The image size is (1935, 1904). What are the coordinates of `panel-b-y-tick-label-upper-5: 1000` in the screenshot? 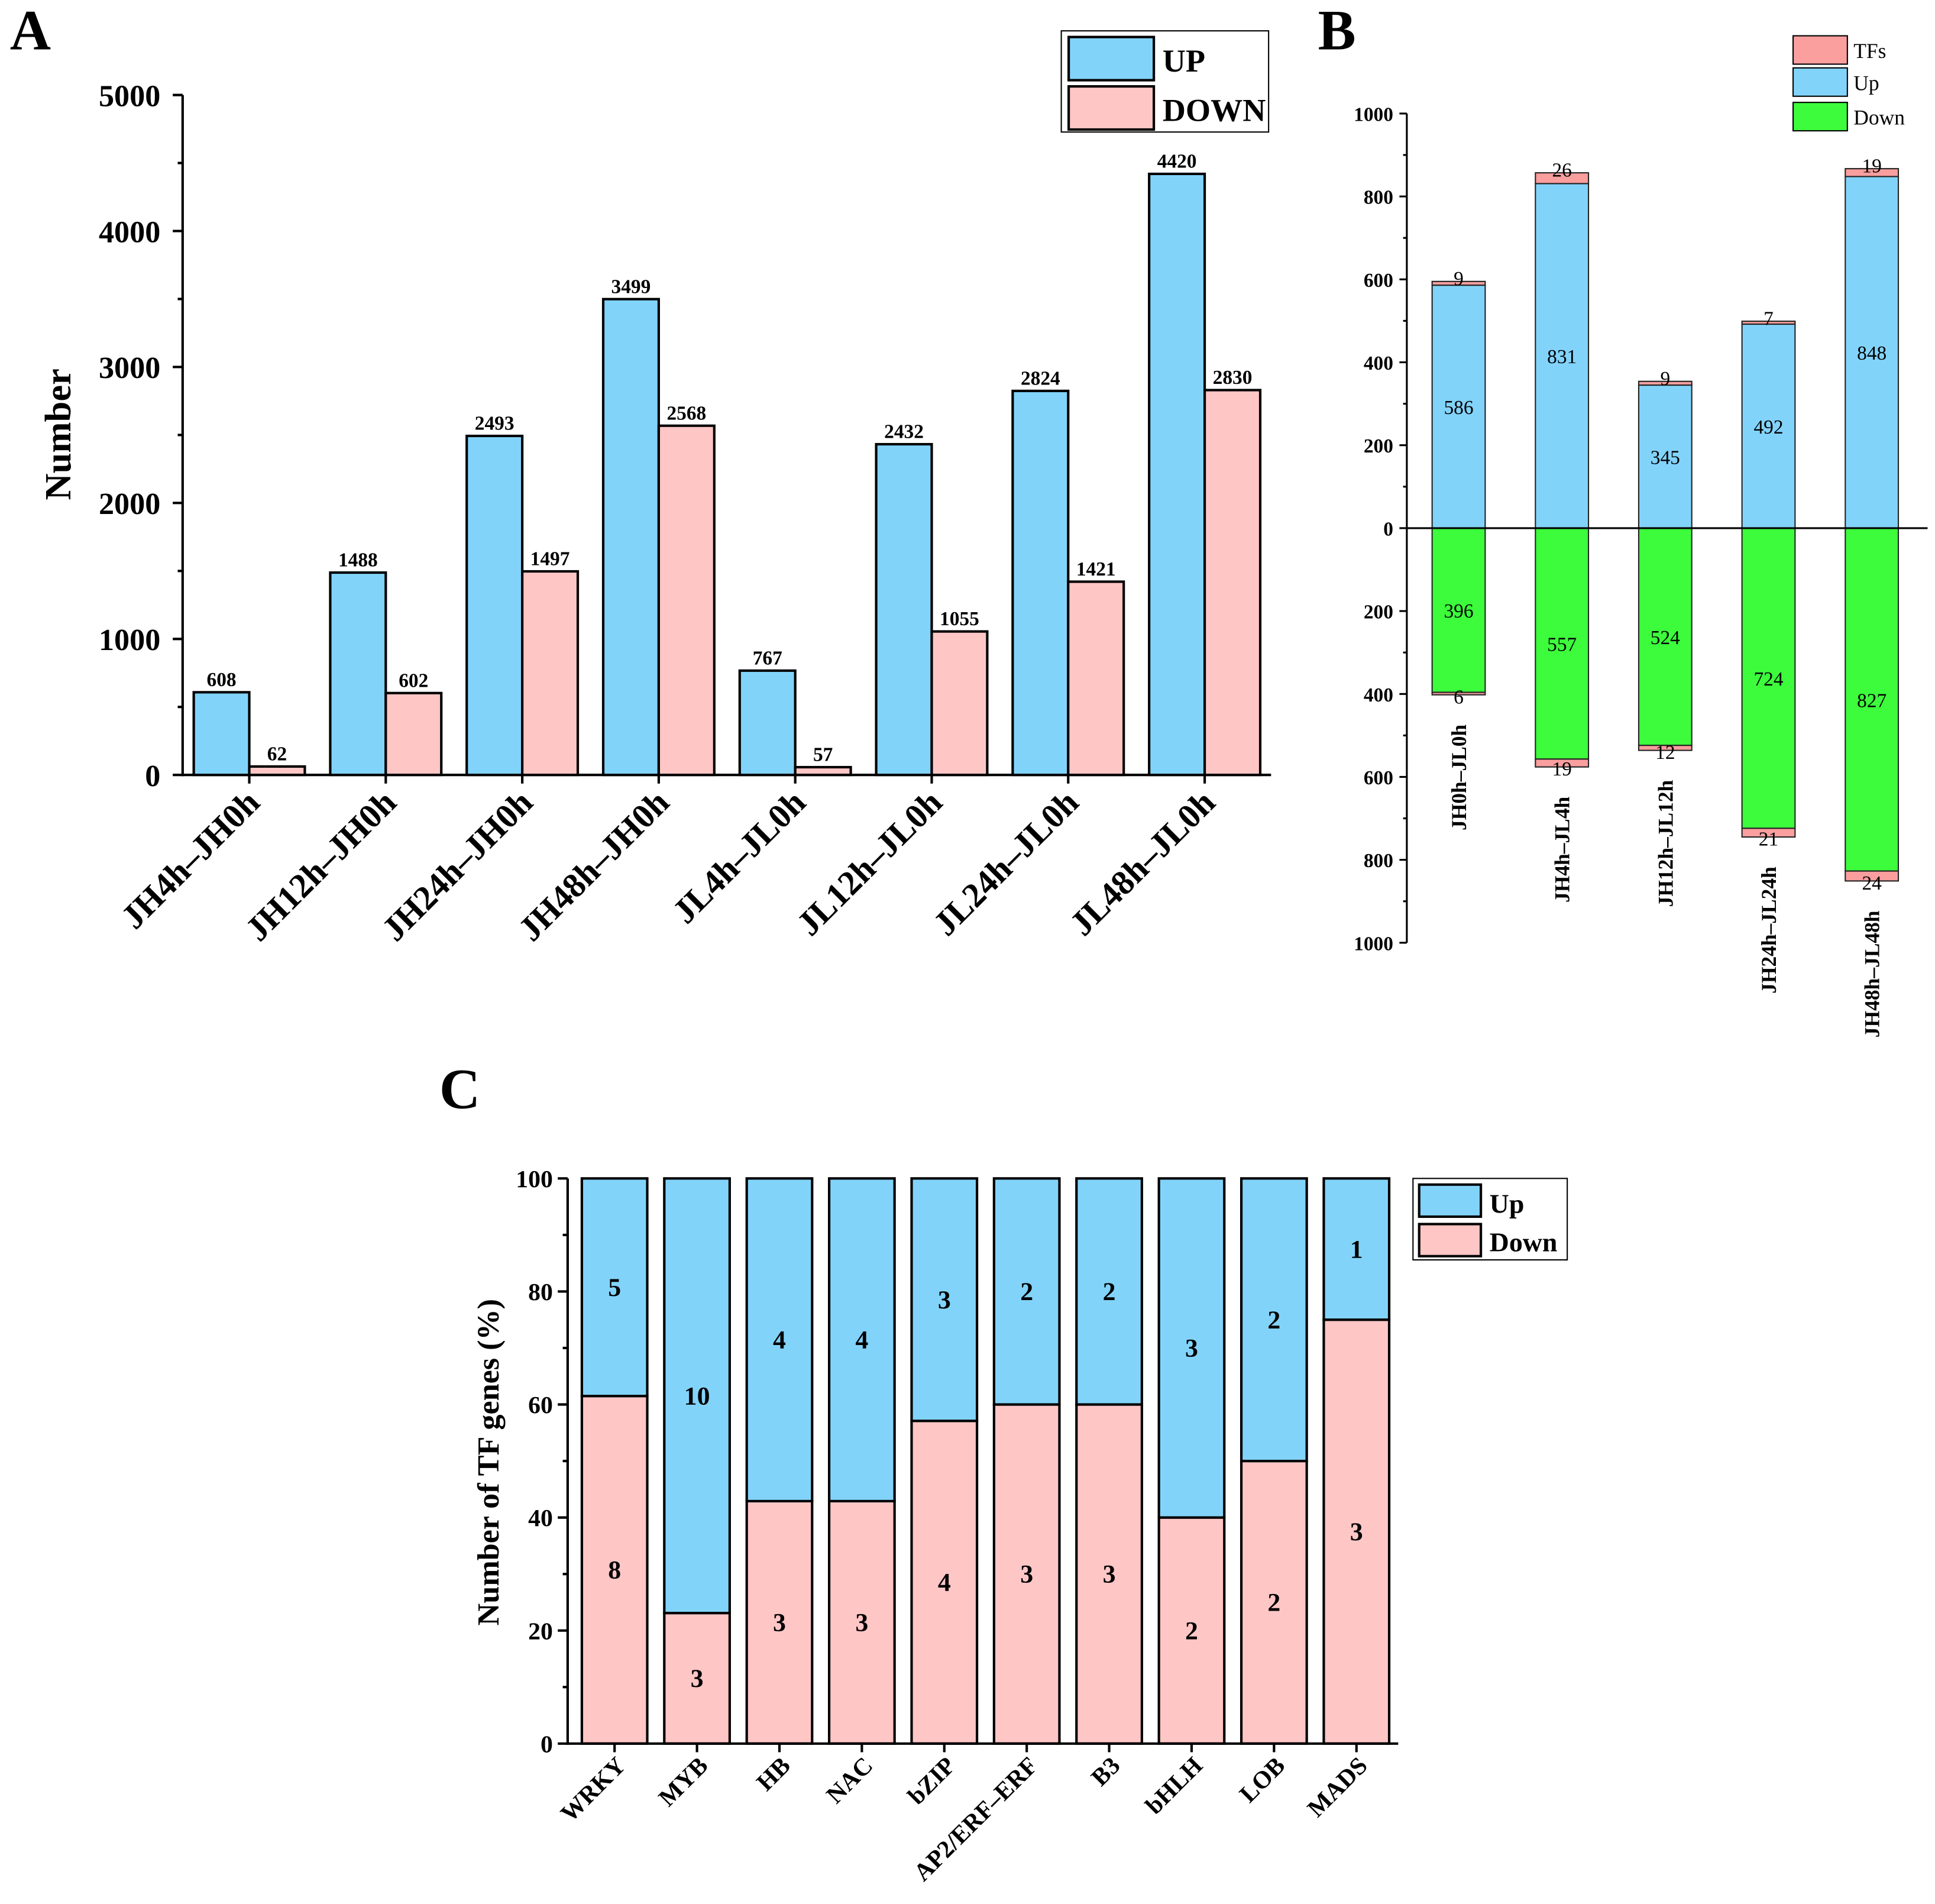 It's located at (1373, 114).